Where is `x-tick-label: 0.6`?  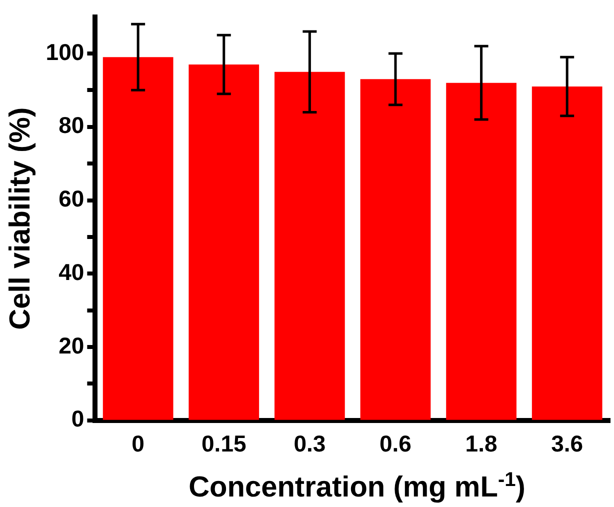
x-tick-label: 0.6 is located at coordinates (395, 443).